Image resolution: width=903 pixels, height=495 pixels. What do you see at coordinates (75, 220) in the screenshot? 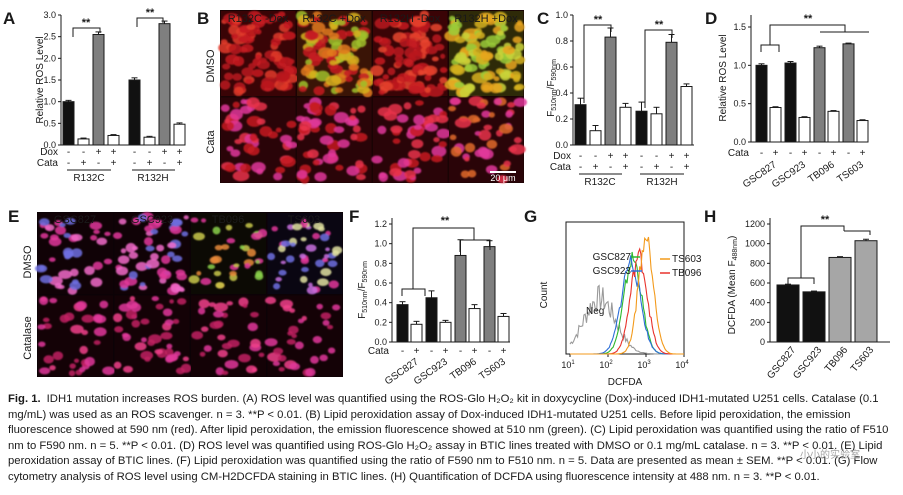
I see `panel-e-col-1: GSC827` at bounding box center [75, 220].